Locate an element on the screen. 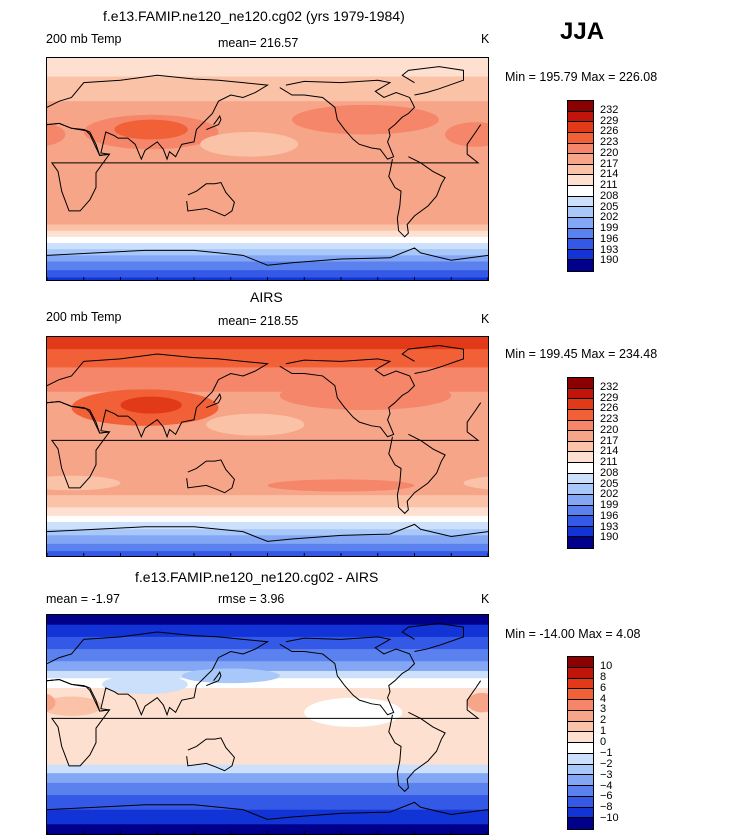 This screenshot has width=733, height=840. colorbar-level-label: 208 is located at coordinates (609, 195).